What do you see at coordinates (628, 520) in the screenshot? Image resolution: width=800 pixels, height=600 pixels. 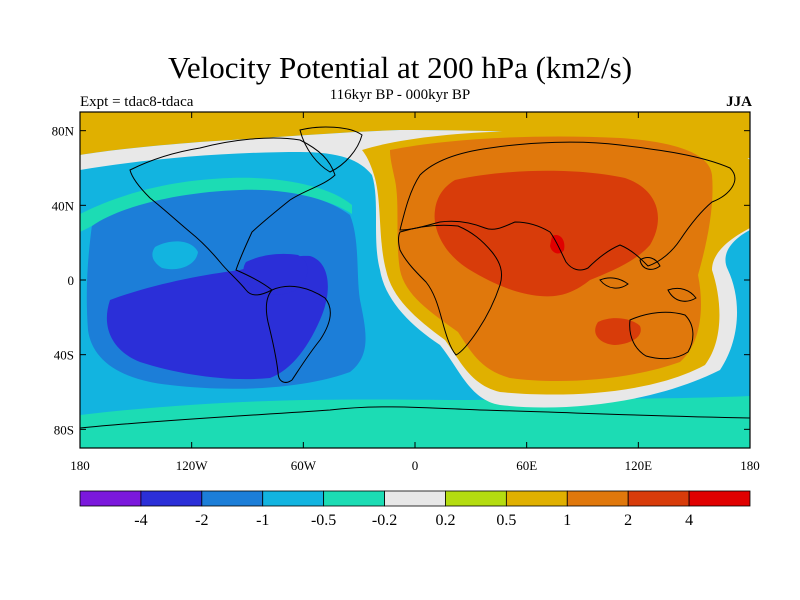 I see `colorbar-label: 2` at bounding box center [628, 520].